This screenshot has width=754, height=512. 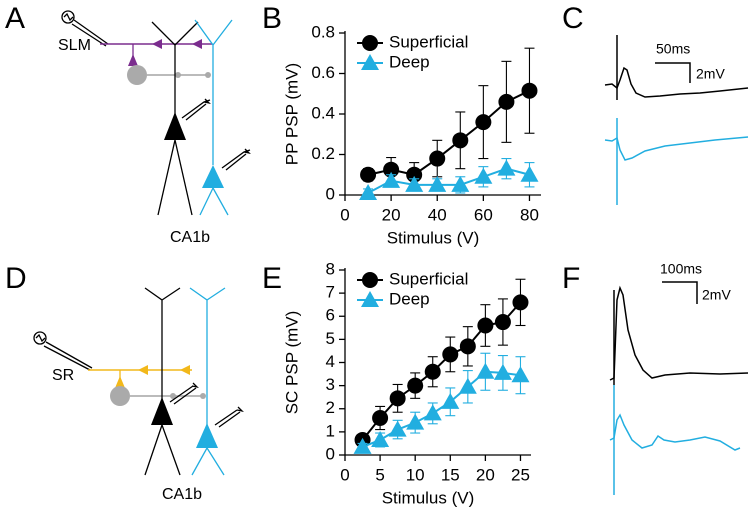 I want to click on y-tick-label: 0.2, so click(x=323, y=153).